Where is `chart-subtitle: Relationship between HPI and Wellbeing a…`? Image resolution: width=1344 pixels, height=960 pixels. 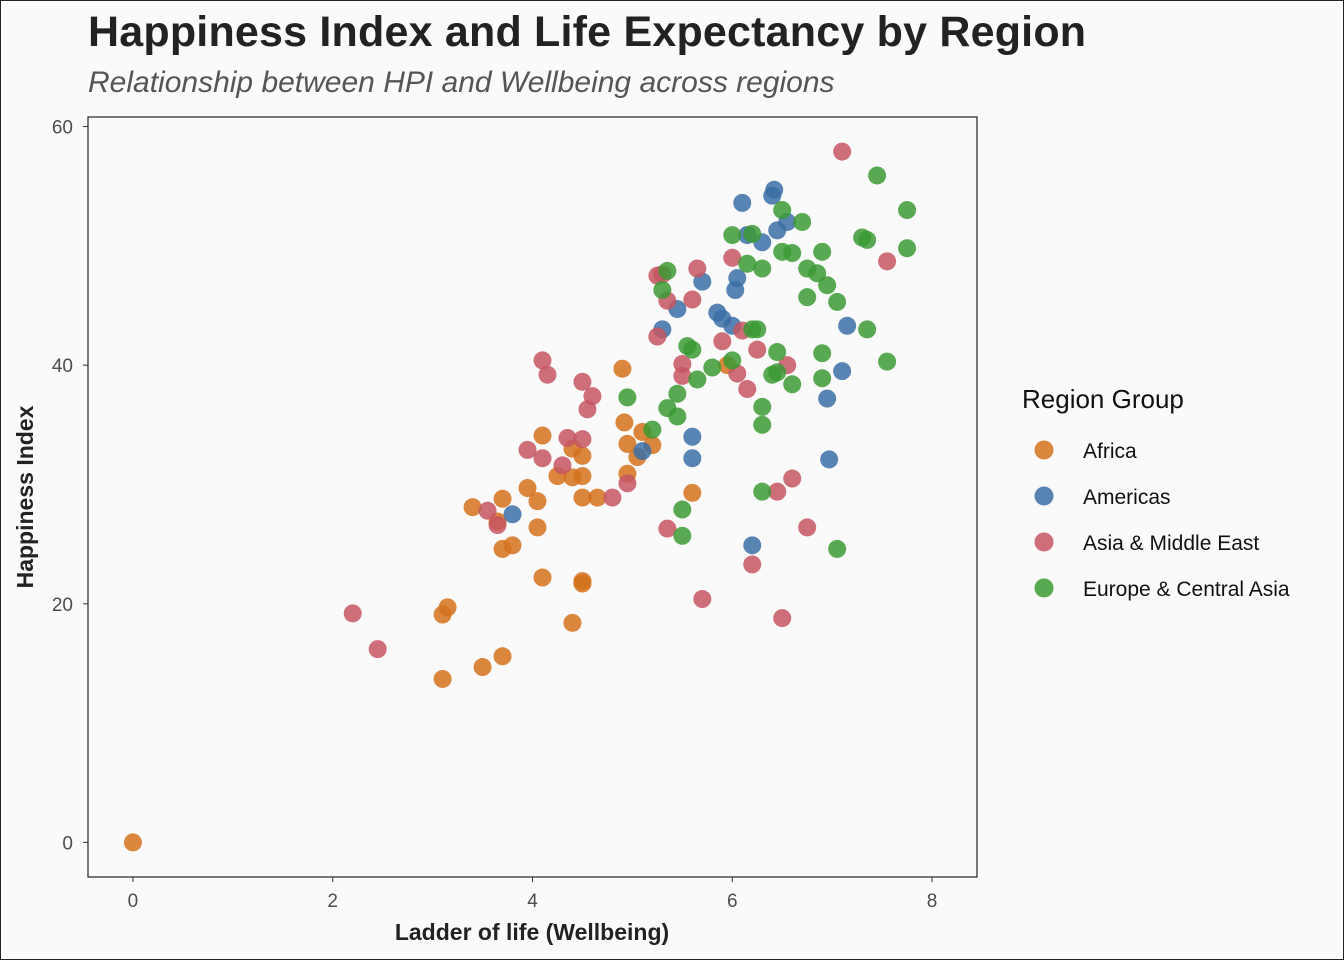
chart-subtitle: Relationship between HPI and Wellbeing a… is located at coordinates (461, 82).